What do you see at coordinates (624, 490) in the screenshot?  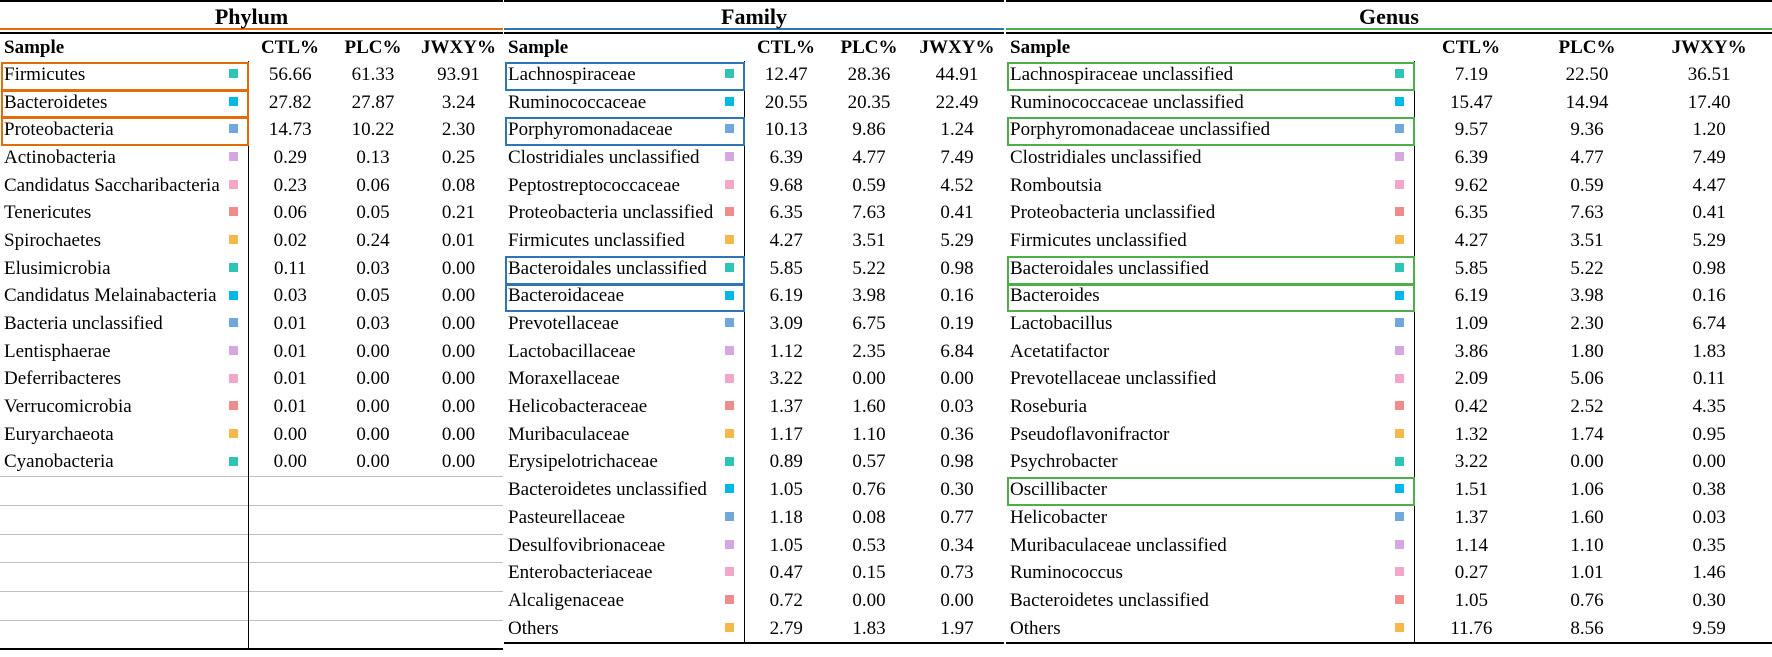 I see `family-row-name: Bacteroidetes unclassified` at bounding box center [624, 490].